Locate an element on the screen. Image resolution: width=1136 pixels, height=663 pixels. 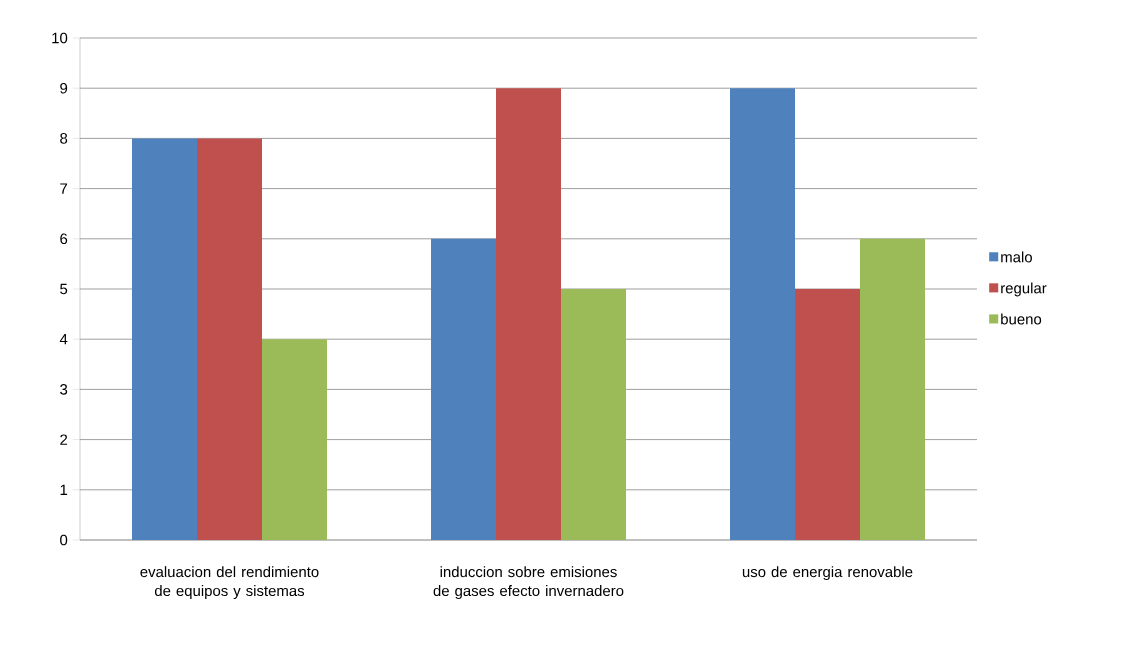
legend-label: malo is located at coordinates (1016, 257).